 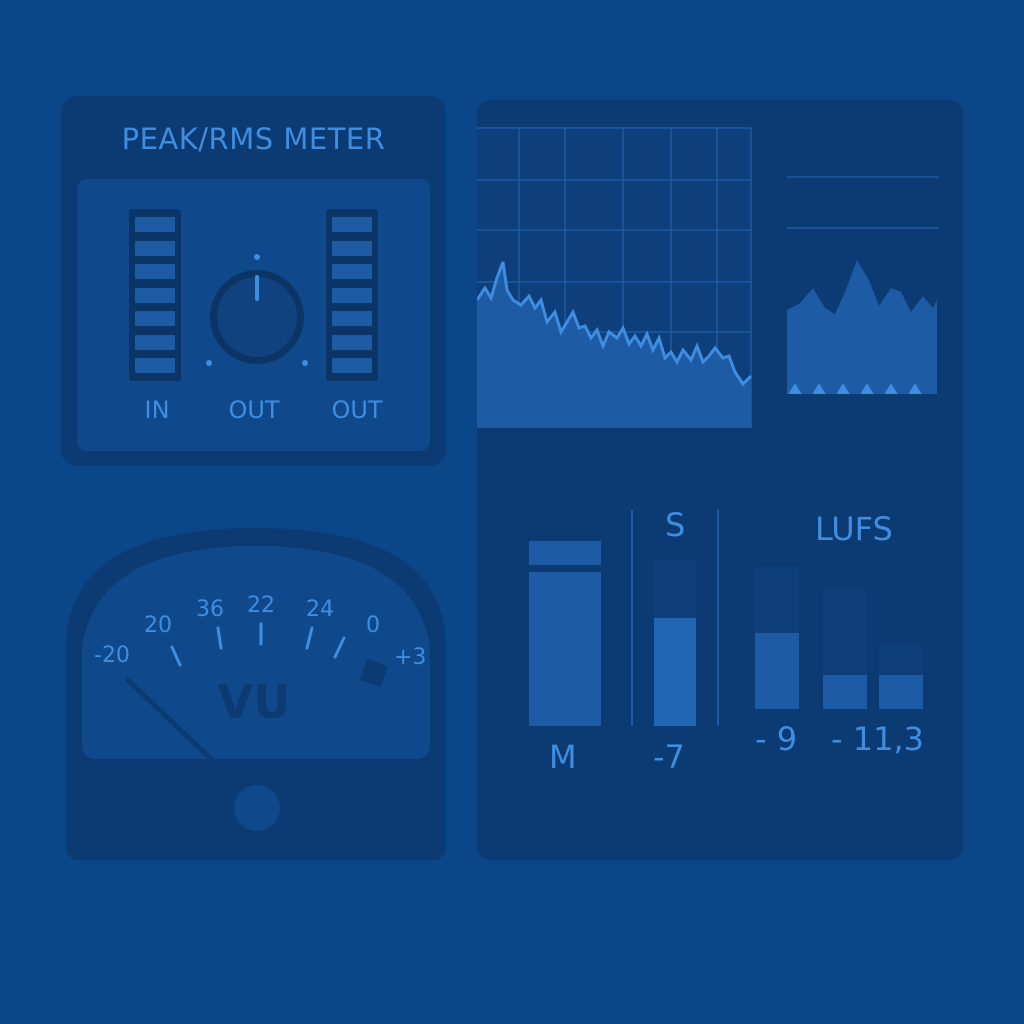 I want to click on input-level-meter, so click(x=155, y=295).